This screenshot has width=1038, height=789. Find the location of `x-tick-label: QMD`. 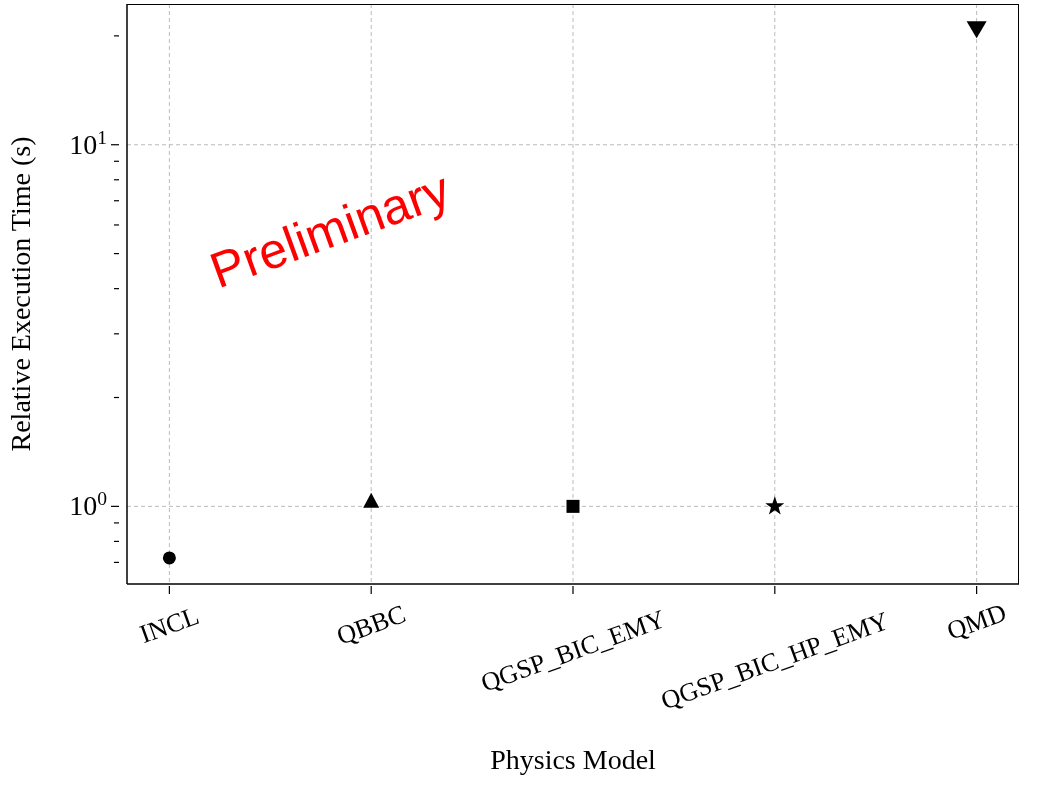

x-tick-label: QMD is located at coordinates (977, 621).